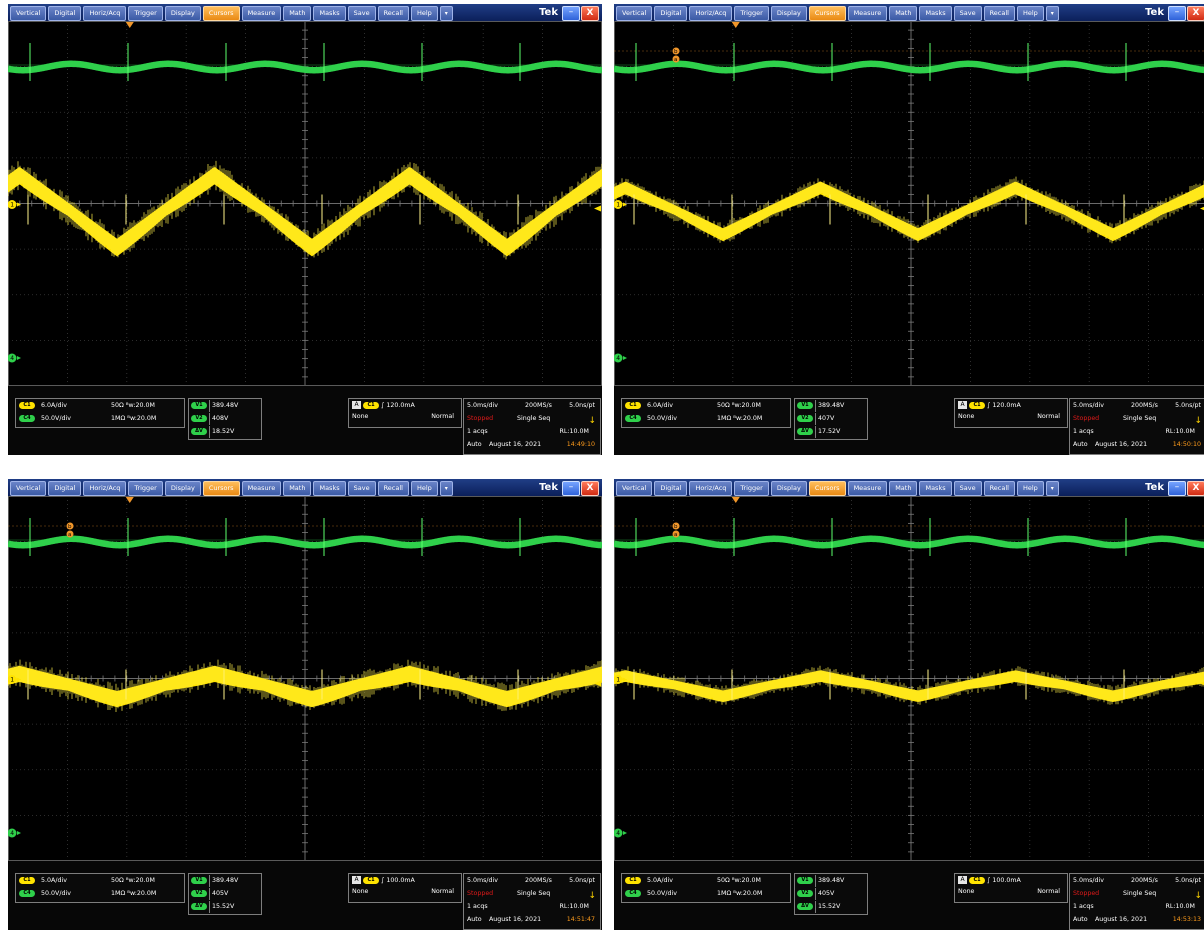 This screenshot has width=1204, height=936. Describe the element at coordinates (618, 833) in the screenshot. I see `ch4-marker-label: 4` at that location.